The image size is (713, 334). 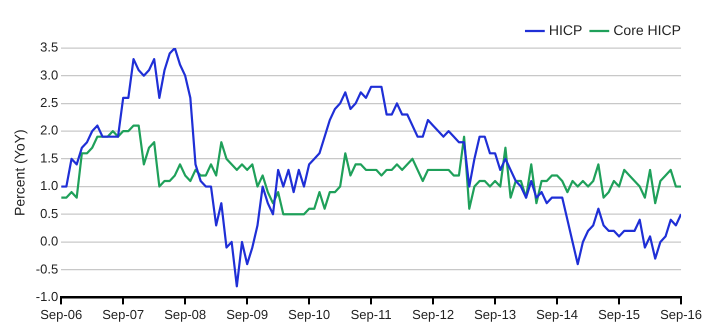 What do you see at coordinates (49, 213) in the screenshot?
I see `y-tick-label: 0.5` at bounding box center [49, 213].